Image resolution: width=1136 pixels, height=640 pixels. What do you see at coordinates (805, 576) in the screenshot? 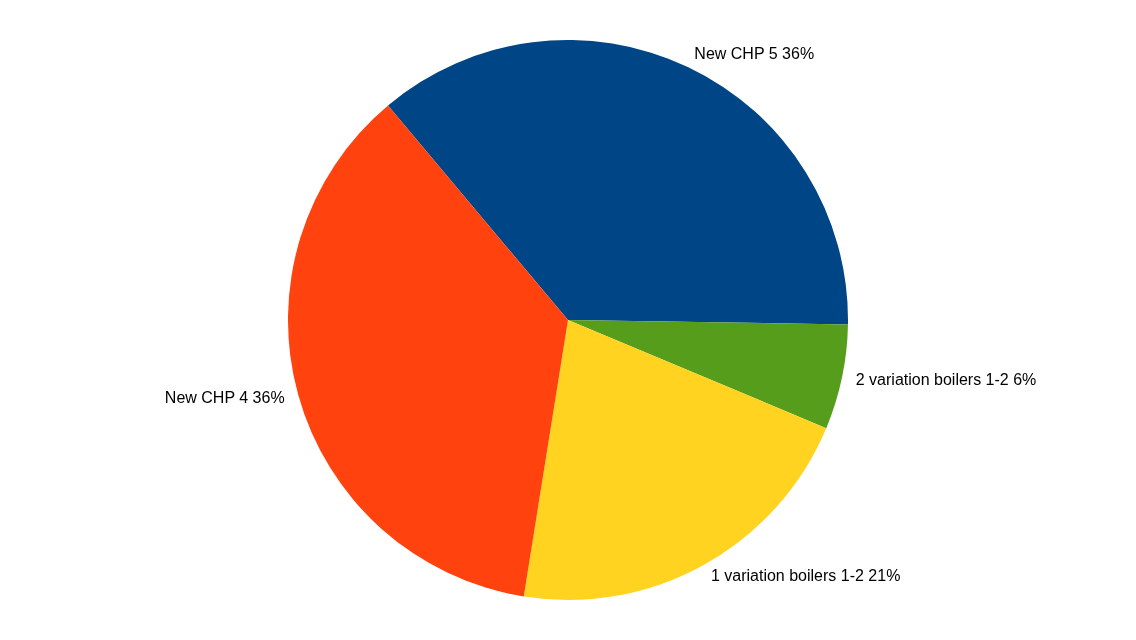
I see `slice-label: 1 variation boilers 1-2 21%` at bounding box center [805, 576].